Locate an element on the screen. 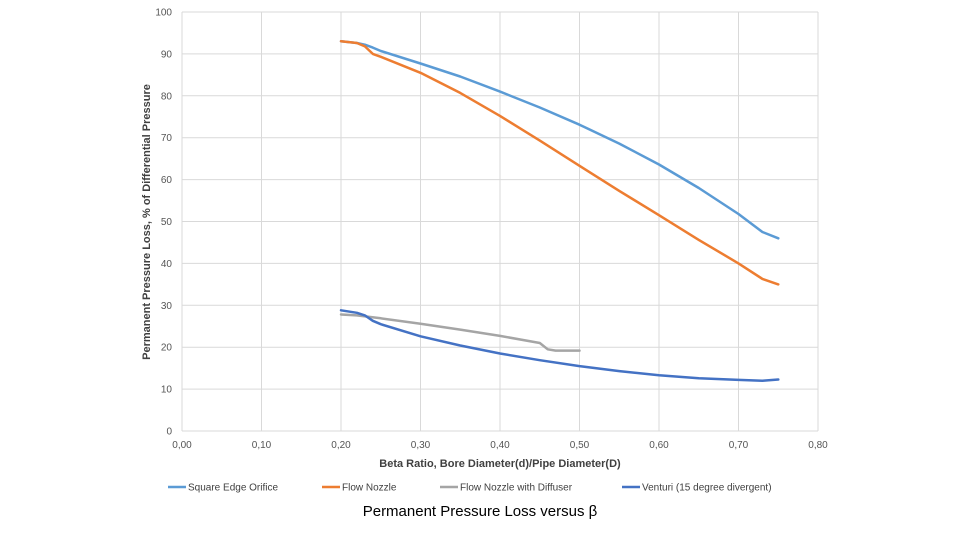 The width and height of the screenshot is (960, 540). y-tick-label: 50 is located at coordinates (167, 222).